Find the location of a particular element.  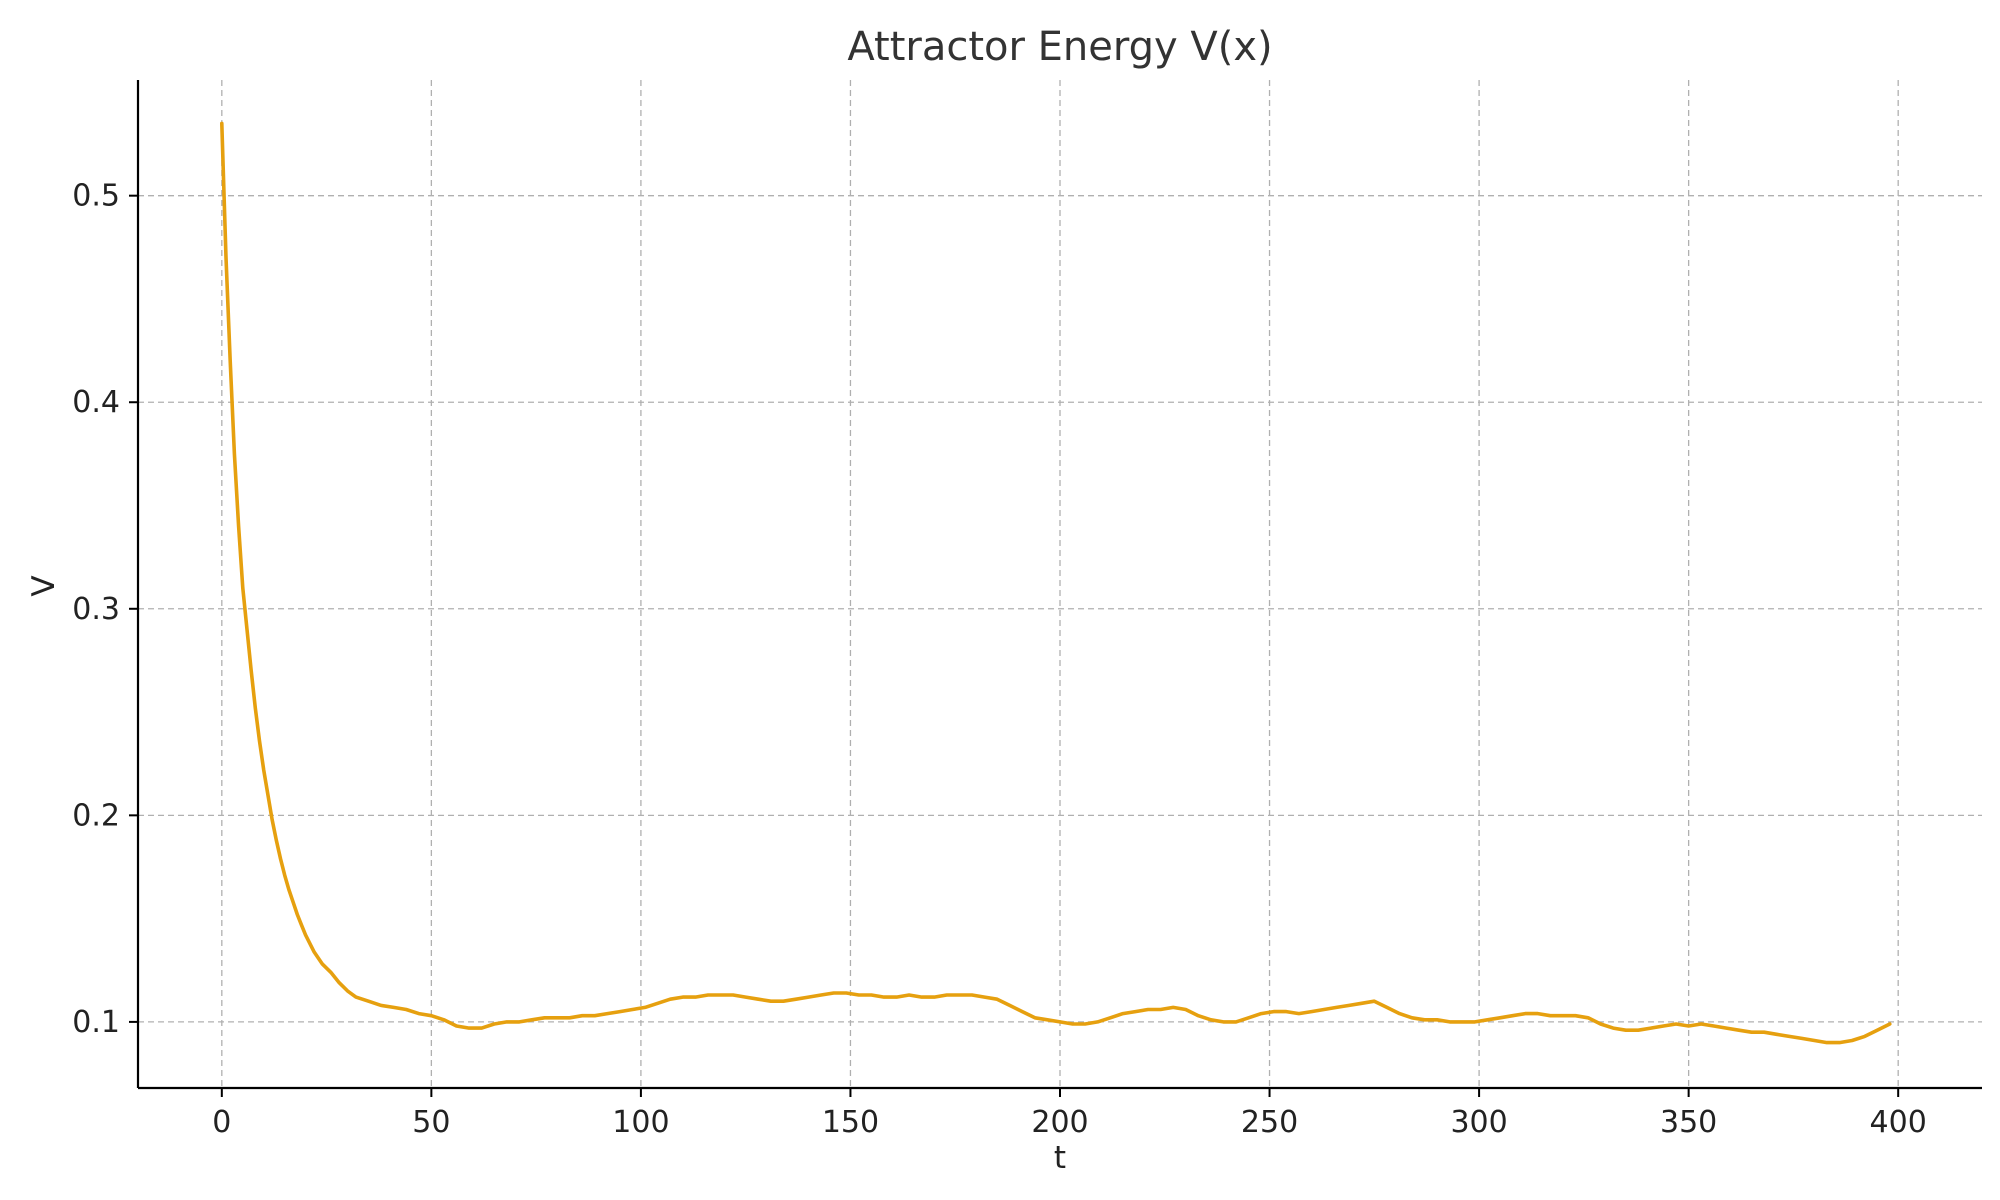

x-tick-label: 50 is located at coordinates (431, 1122).